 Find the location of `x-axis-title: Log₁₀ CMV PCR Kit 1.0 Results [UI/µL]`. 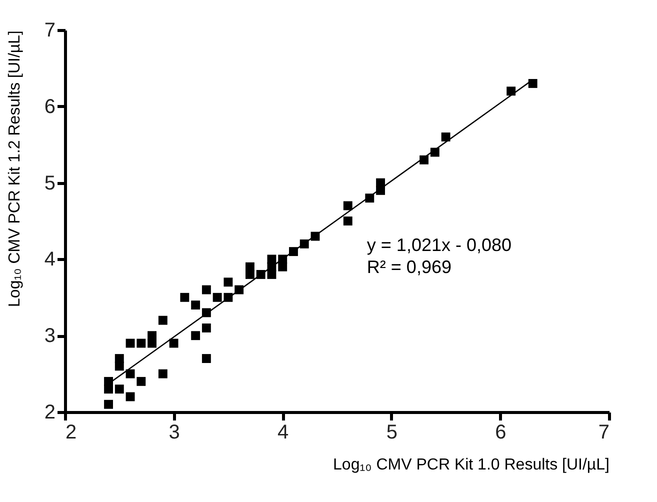

x-axis-title: Log₁₀ CMV PCR Kit 1.0 Results [UI/µL] is located at coordinates (471, 465).